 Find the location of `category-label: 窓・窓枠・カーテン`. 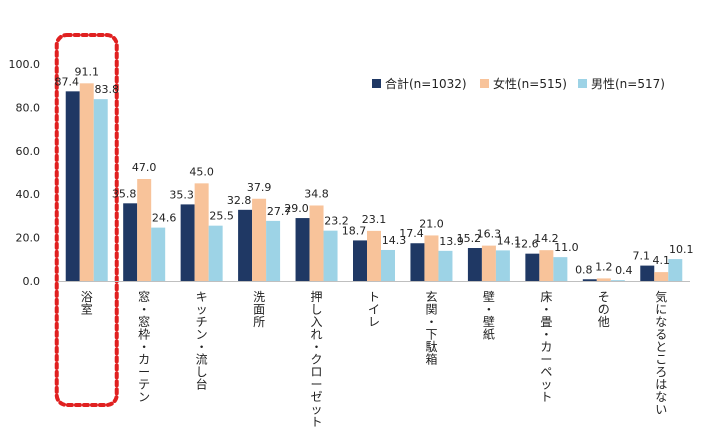

category-label: 窓・窓枠・カーテン is located at coordinates (144, 346).